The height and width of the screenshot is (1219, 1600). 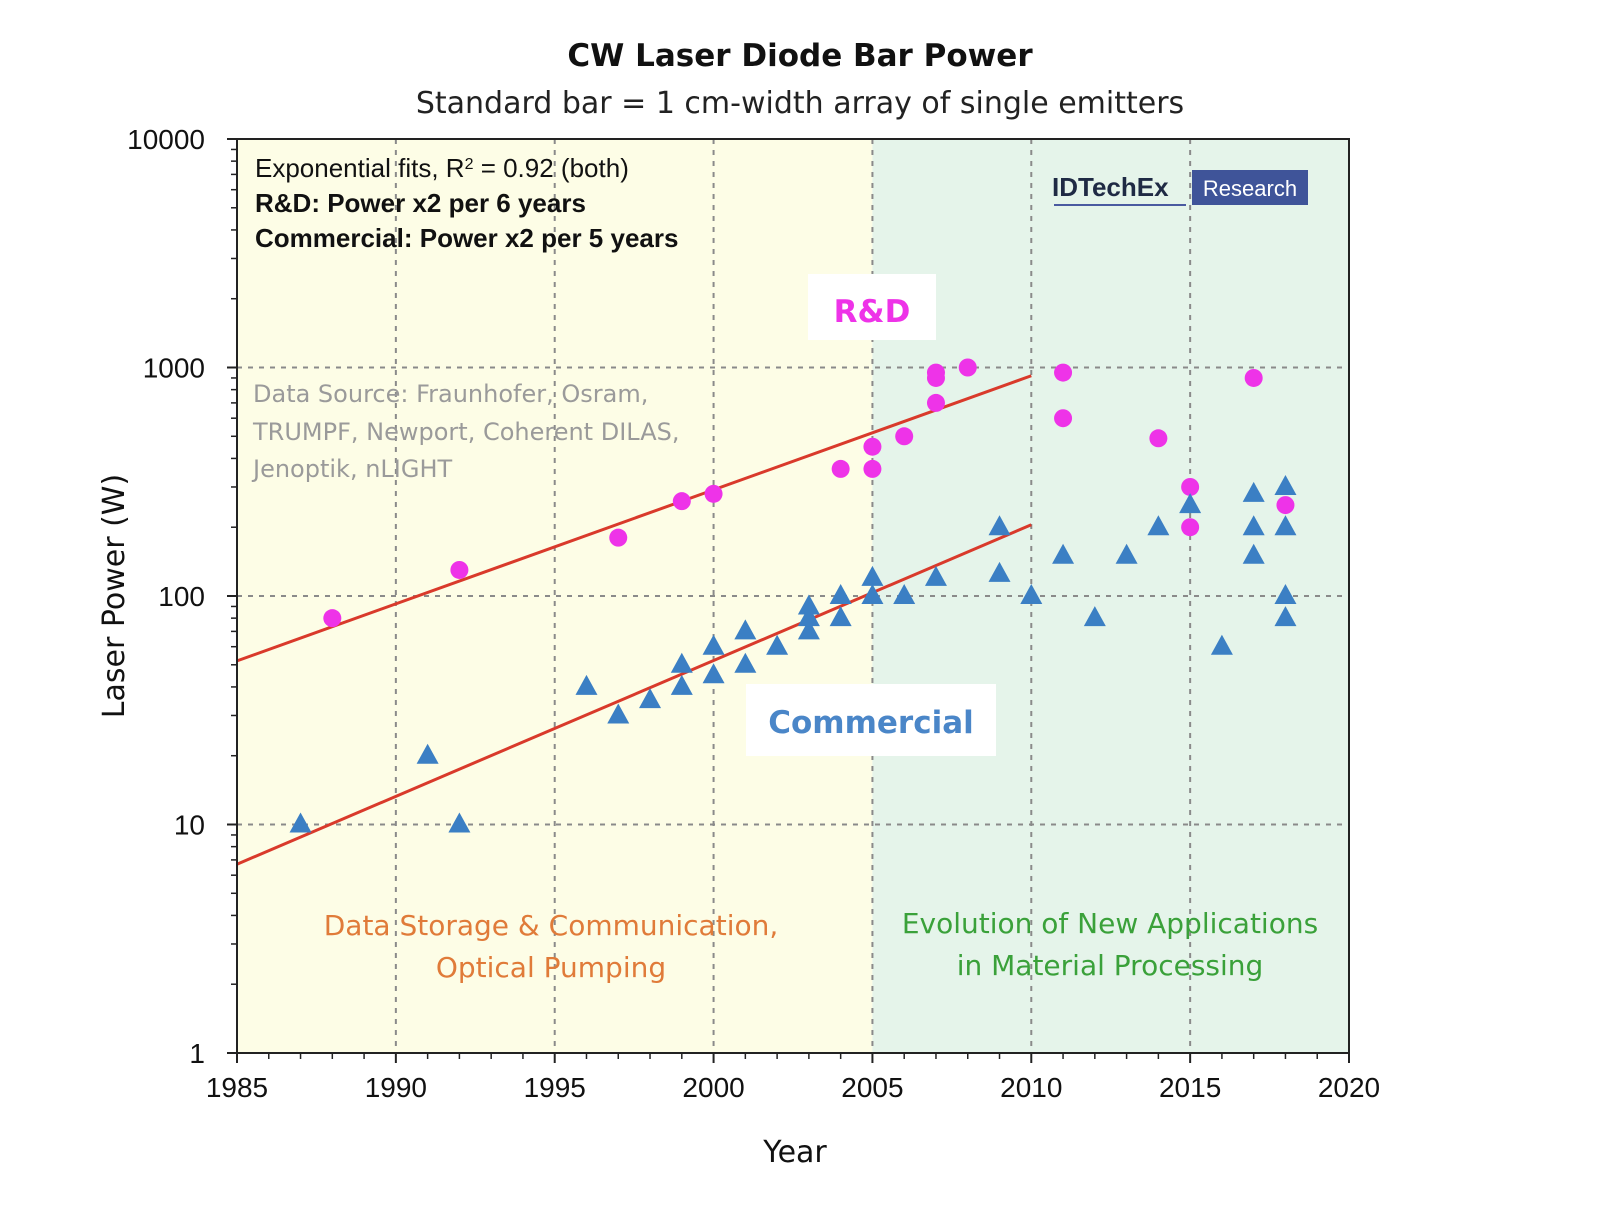 What do you see at coordinates (871, 723) in the screenshot?
I see `commercial-series-label: Commercial` at bounding box center [871, 723].